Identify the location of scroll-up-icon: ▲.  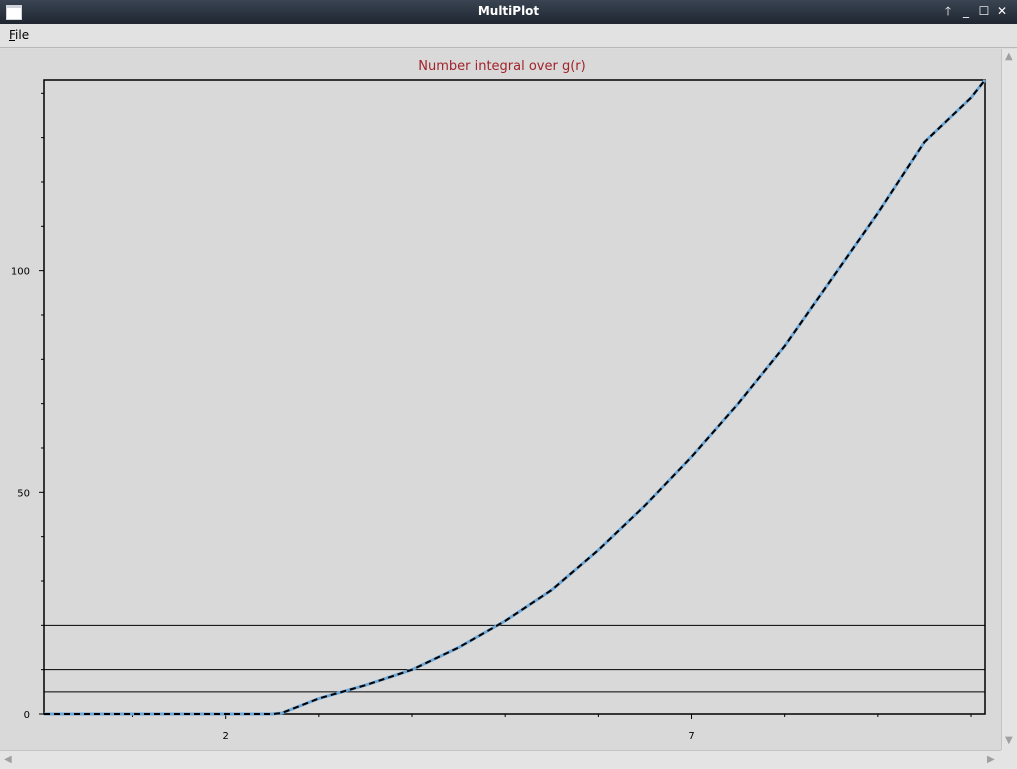
(1009, 56).